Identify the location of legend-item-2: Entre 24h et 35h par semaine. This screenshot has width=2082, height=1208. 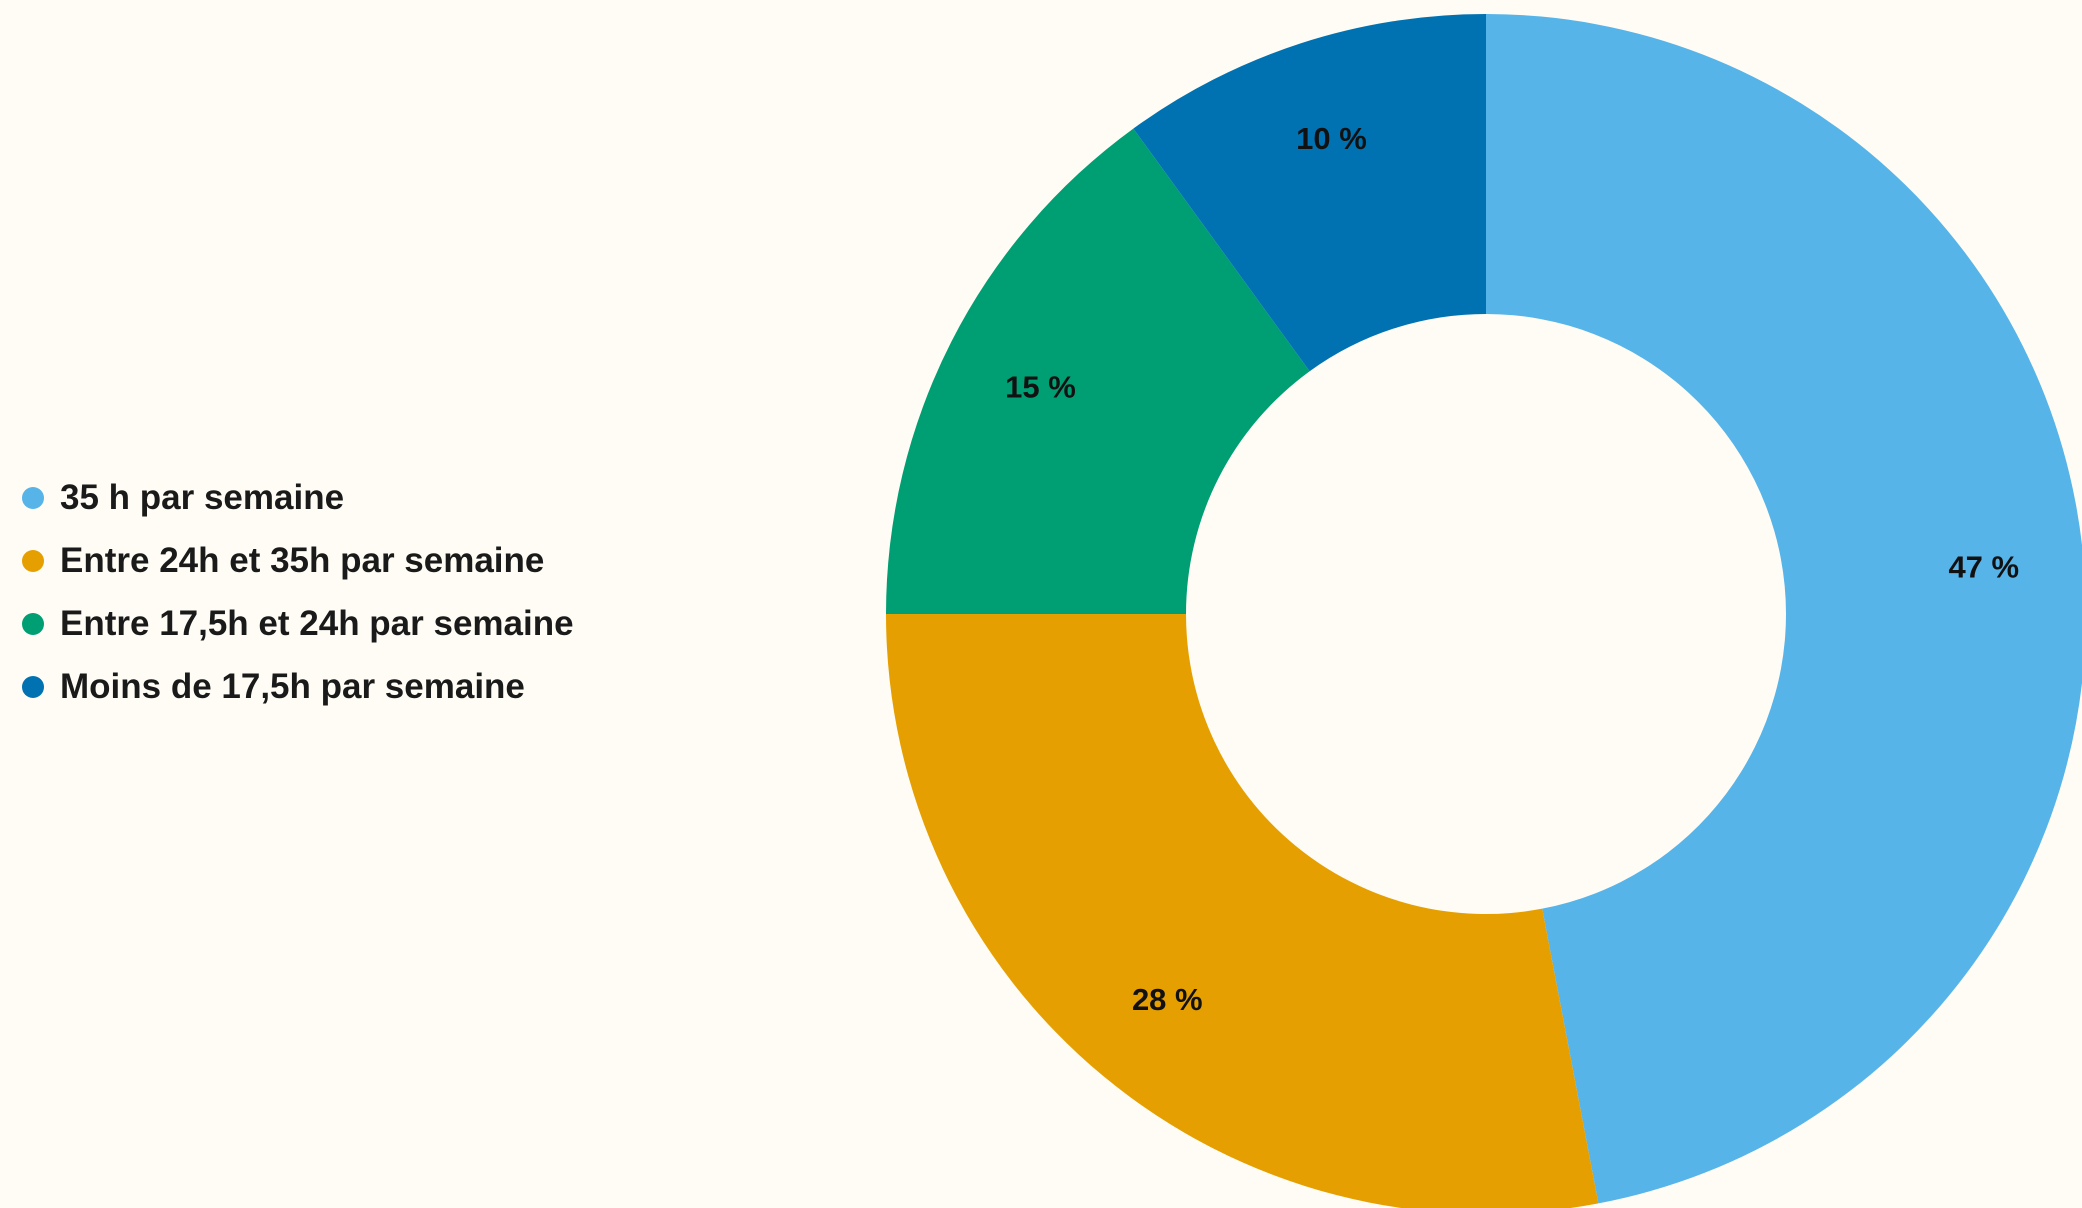
(298, 560).